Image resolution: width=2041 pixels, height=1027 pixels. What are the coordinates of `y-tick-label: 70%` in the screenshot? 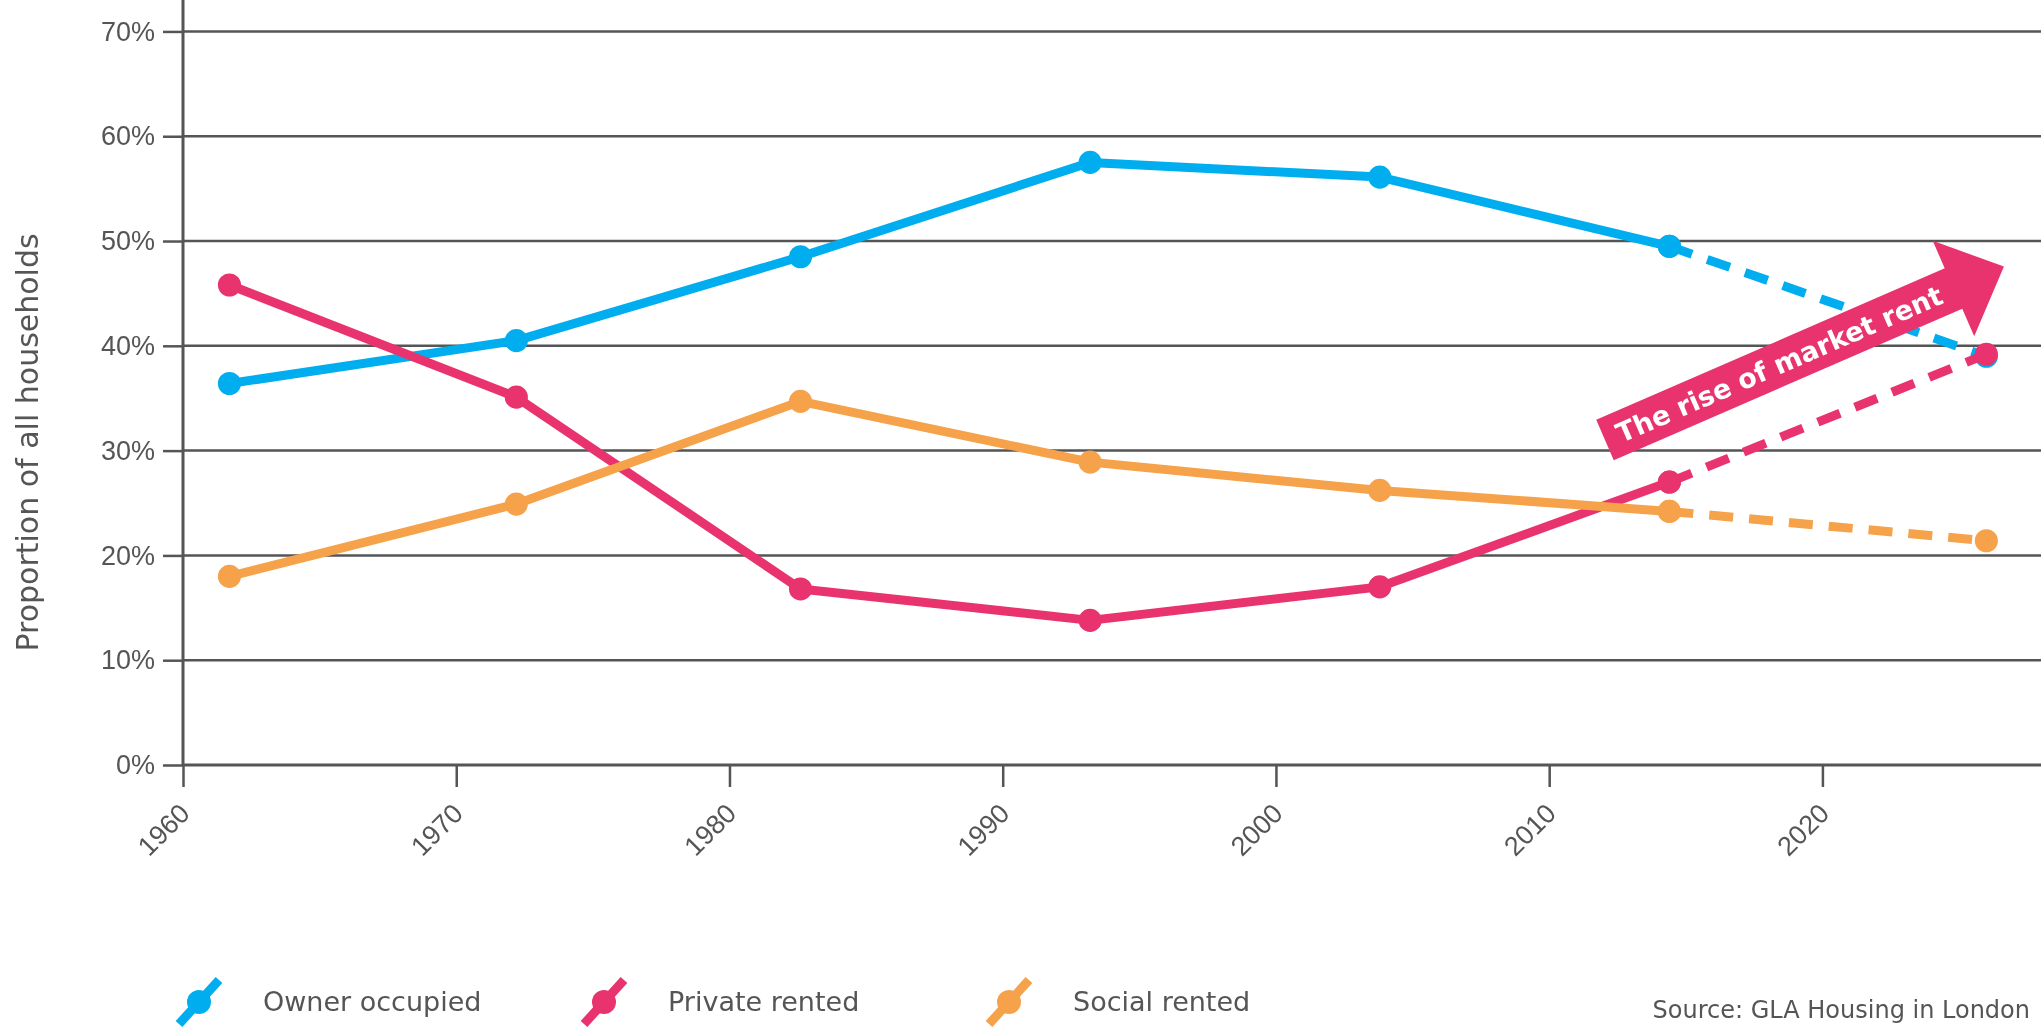 It's located at (127, 31).